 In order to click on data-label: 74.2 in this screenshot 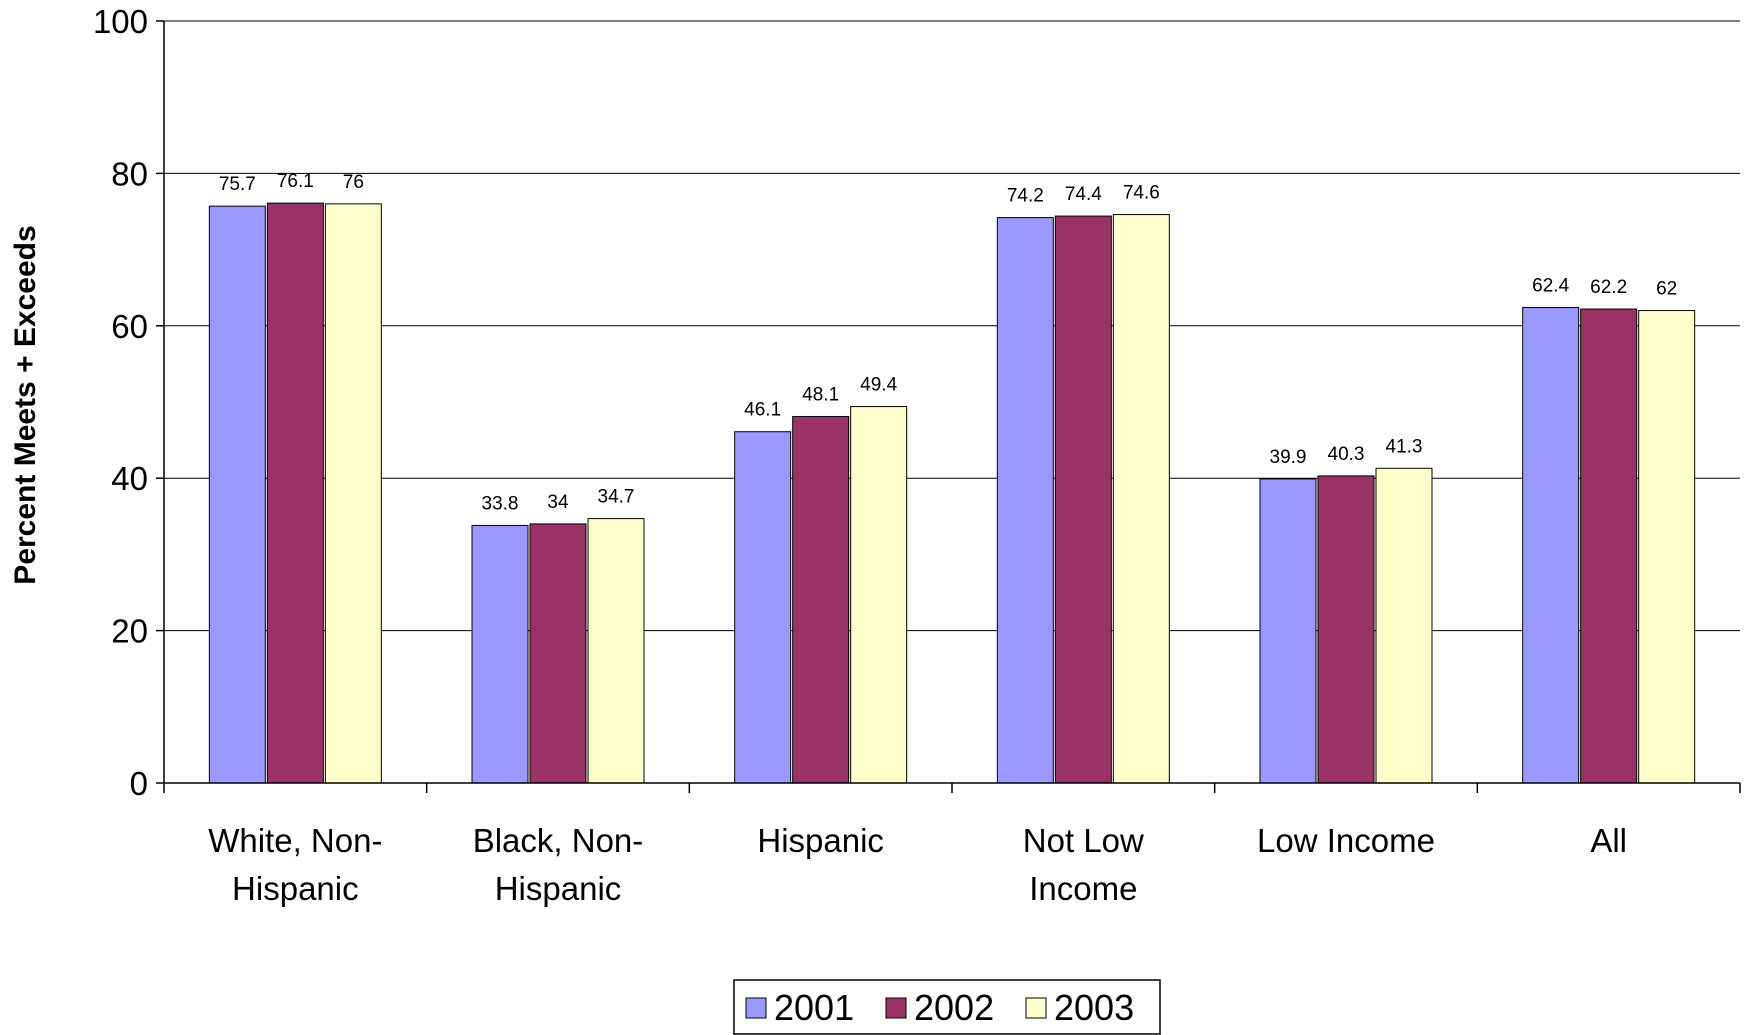, I will do `click(1025, 196)`.